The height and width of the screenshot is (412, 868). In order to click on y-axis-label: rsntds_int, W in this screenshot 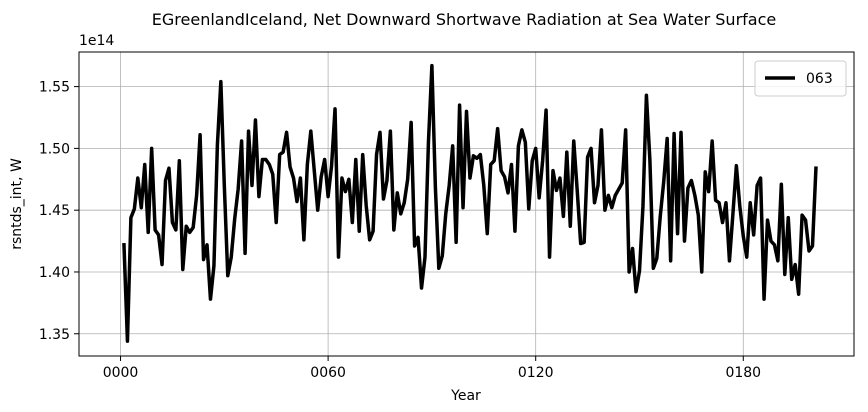, I will do `click(17, 204)`.